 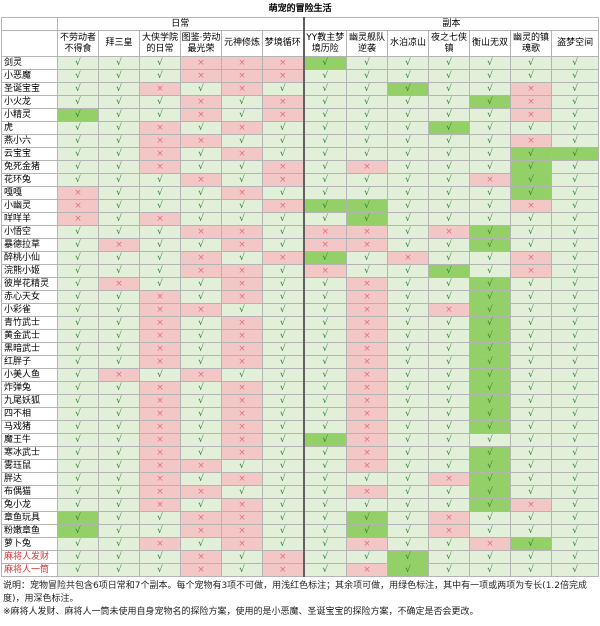 What do you see at coordinates (300, 557) in the screenshot?
I see `table-row: 麻将人发财 √ √ √ × √ × √ √ √ √ √ √ √` at bounding box center [300, 557].